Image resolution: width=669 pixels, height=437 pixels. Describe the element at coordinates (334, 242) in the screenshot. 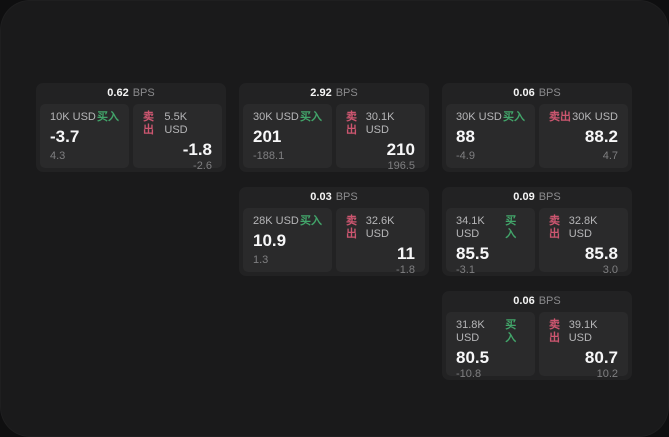

I see `quote-panels: 28K USD 买入 10.9 1.3 卖出 32.6K USD 11 -1.8` at that location.